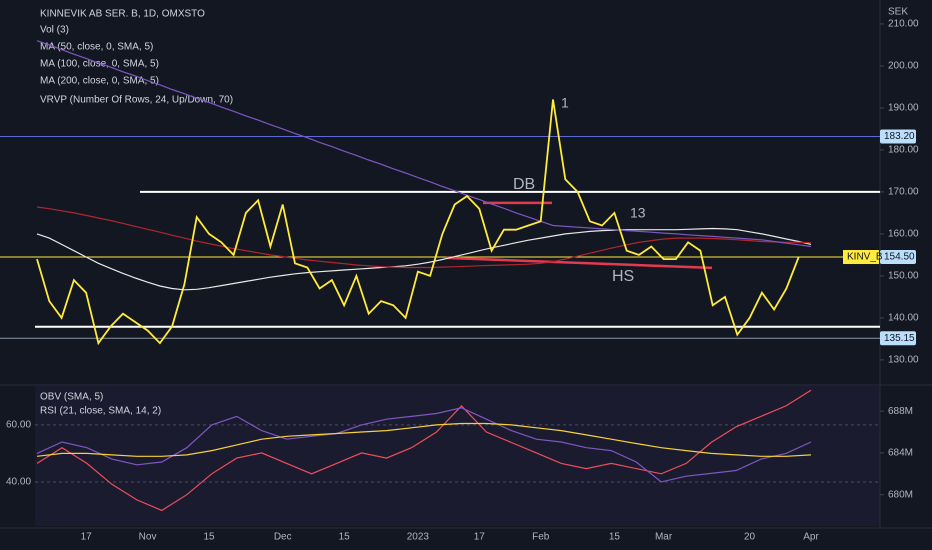  What do you see at coordinates (903, 360) in the screenshot?
I see `y-tick-label: 130.00` at bounding box center [903, 360].